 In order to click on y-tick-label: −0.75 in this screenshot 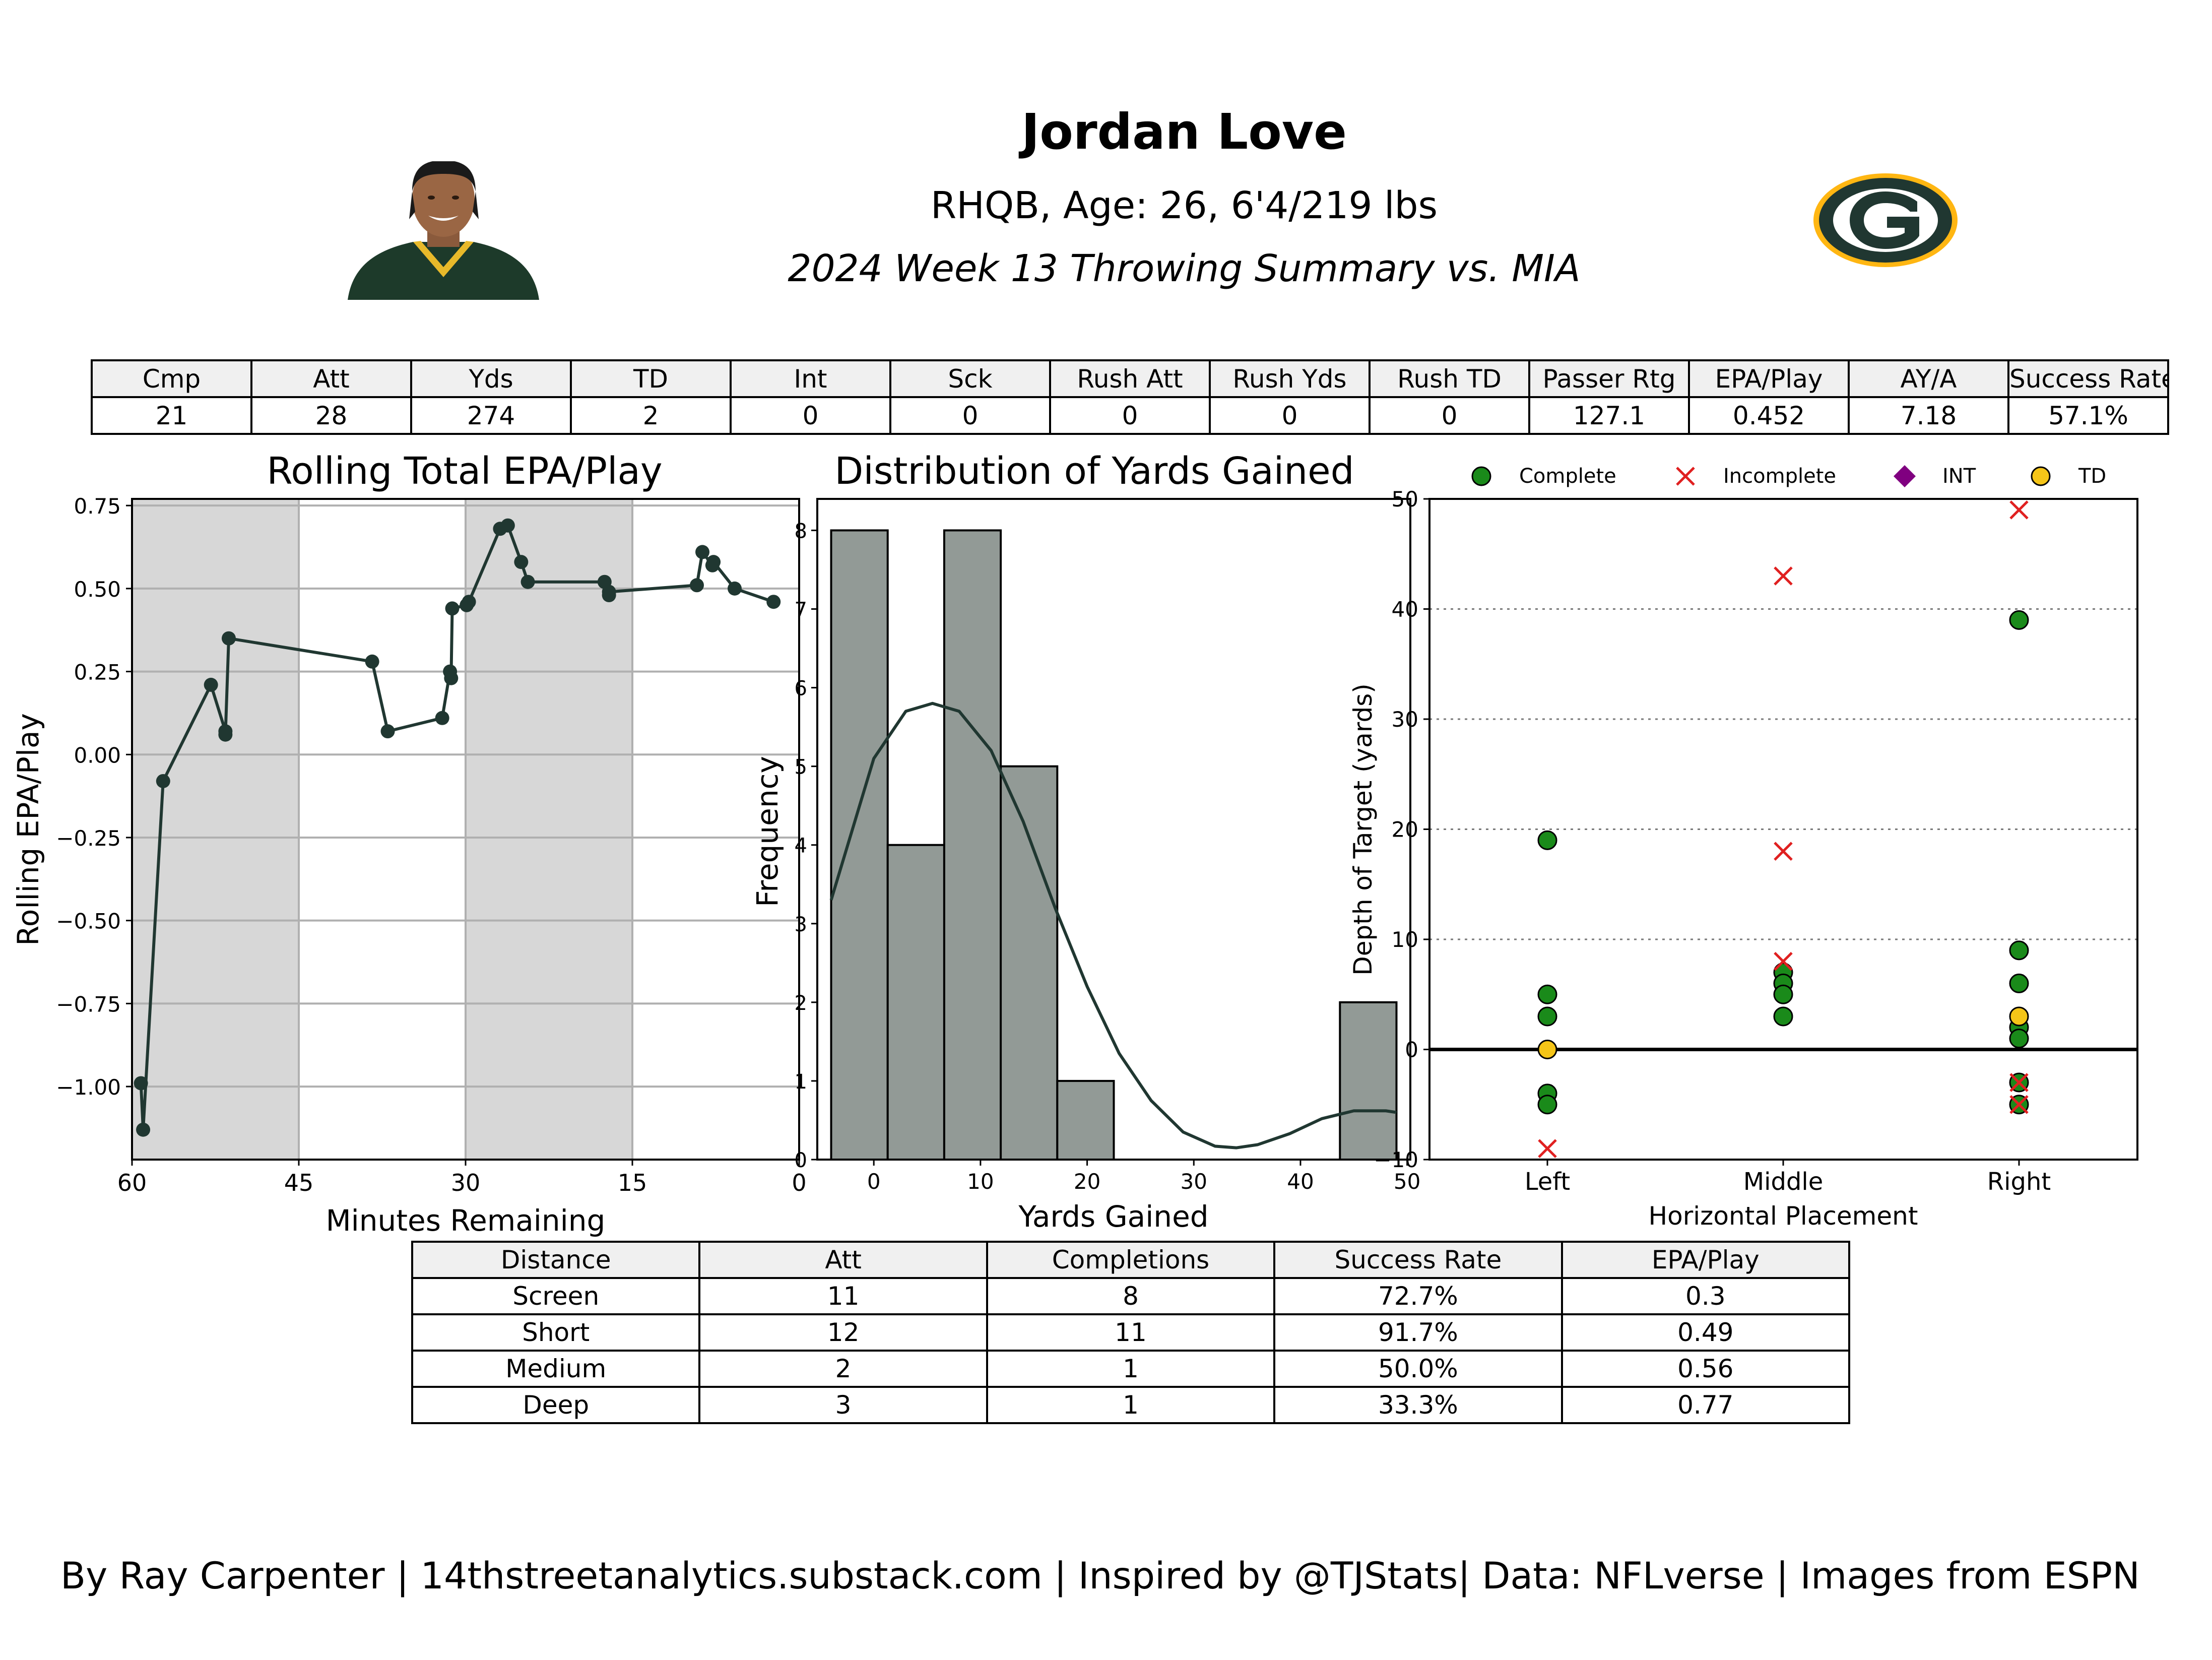, I will do `click(88, 1004)`.